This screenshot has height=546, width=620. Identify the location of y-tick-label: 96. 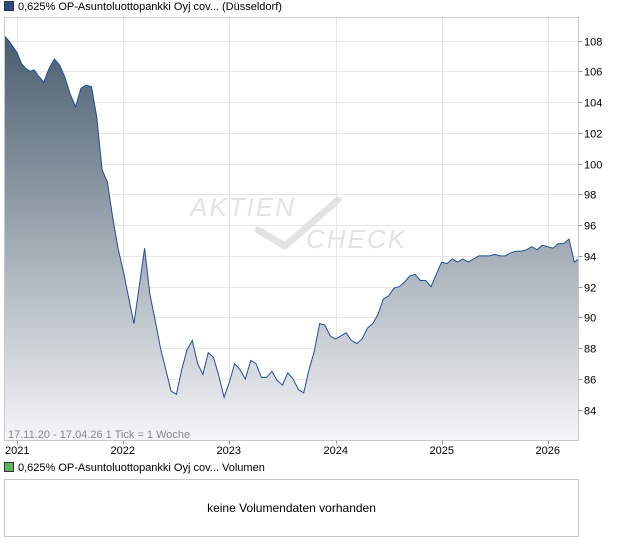
(590, 227).